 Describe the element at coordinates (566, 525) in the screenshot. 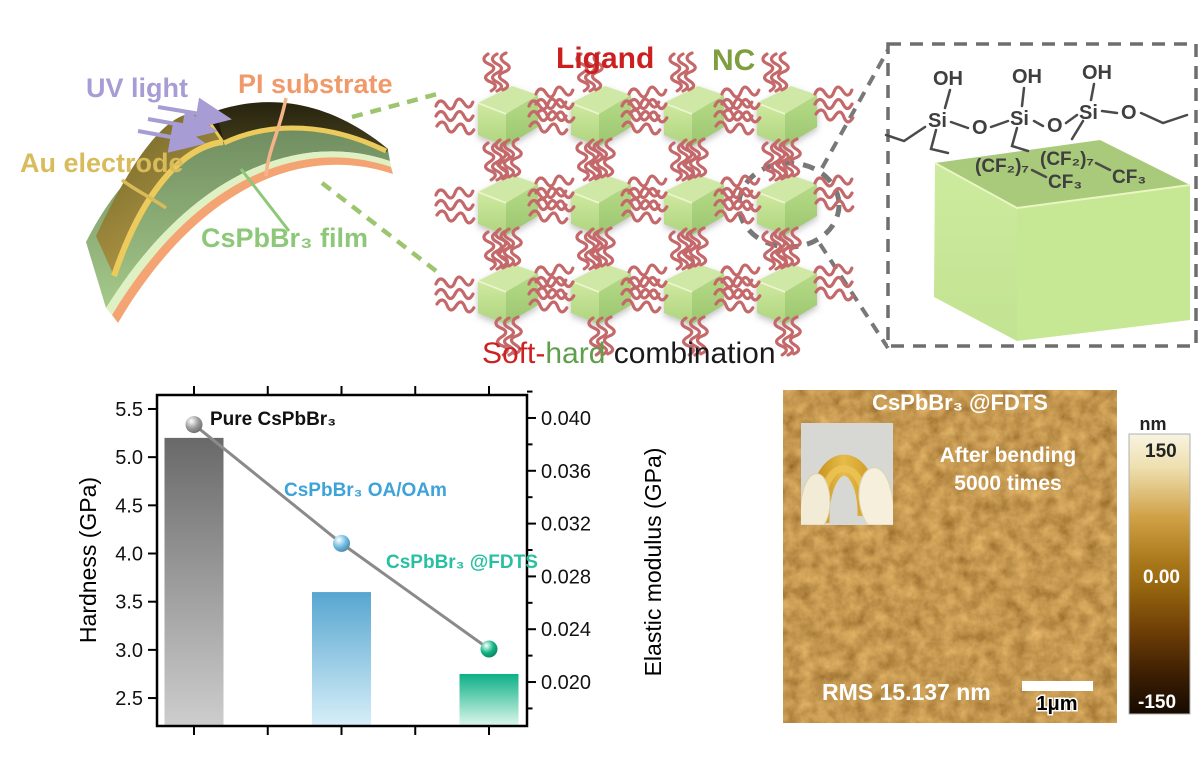

I see `right-tick-label: 0.032` at that location.